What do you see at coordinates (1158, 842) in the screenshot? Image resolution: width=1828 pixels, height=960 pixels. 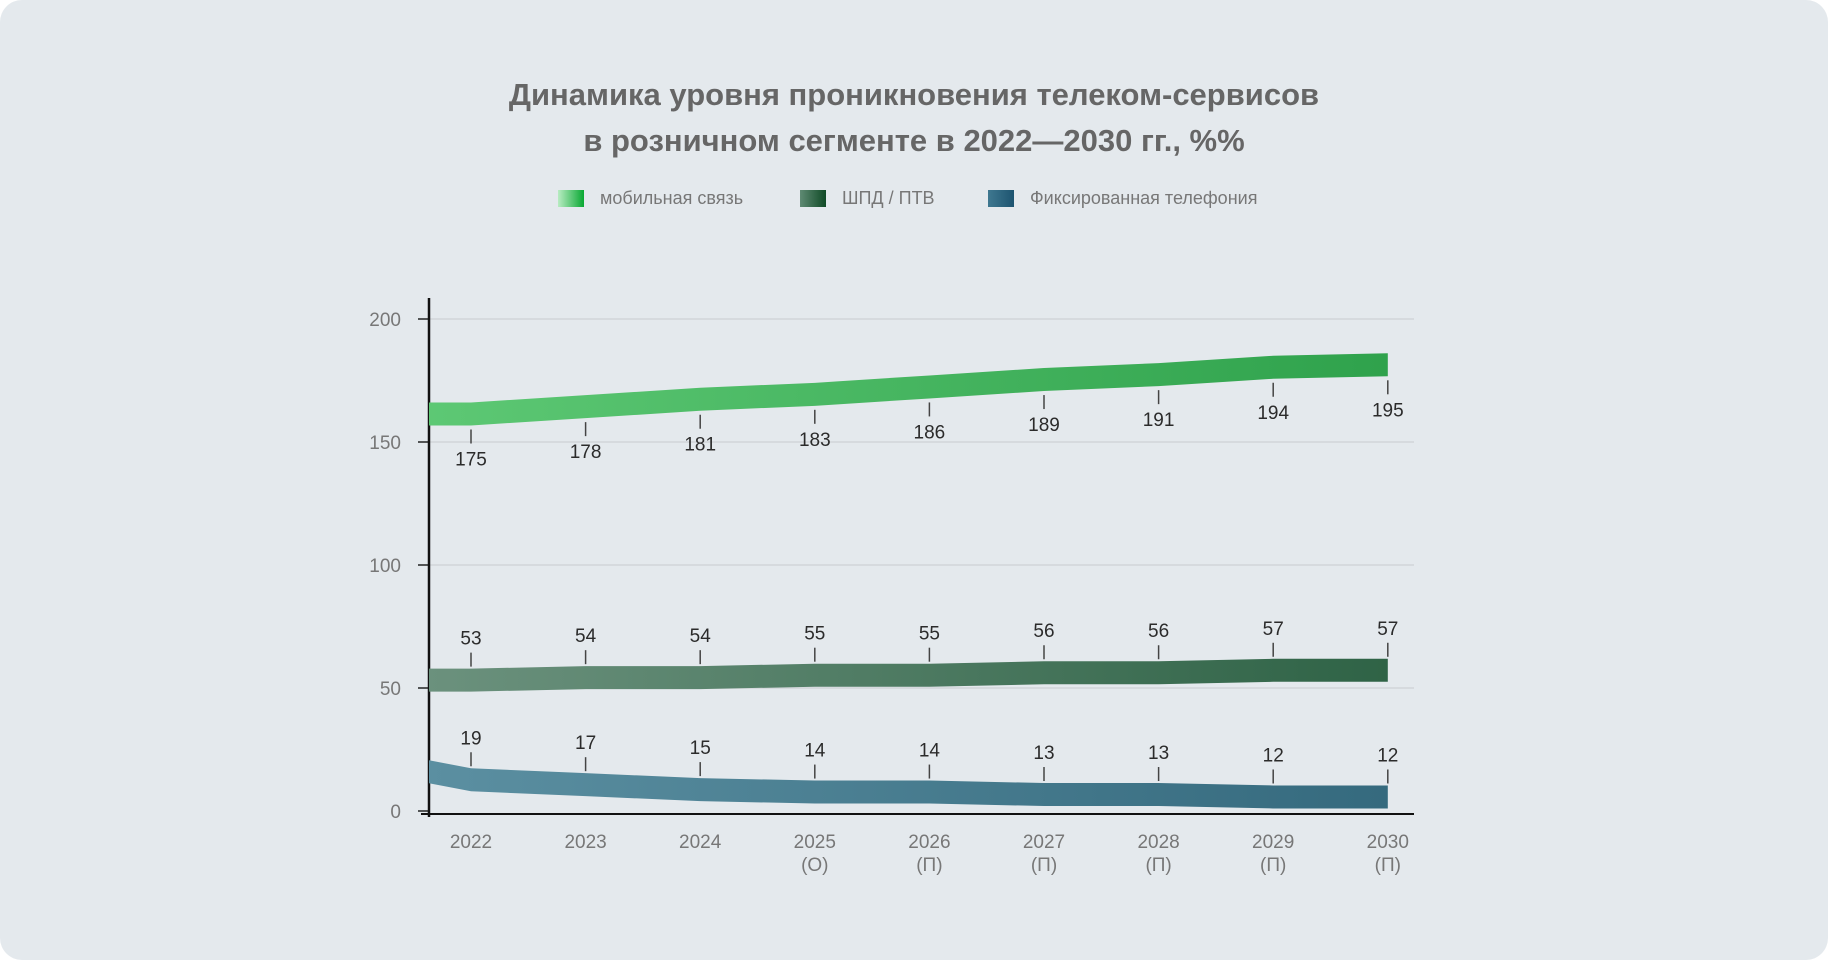 I see `x-tick-label: 2028` at bounding box center [1158, 842].